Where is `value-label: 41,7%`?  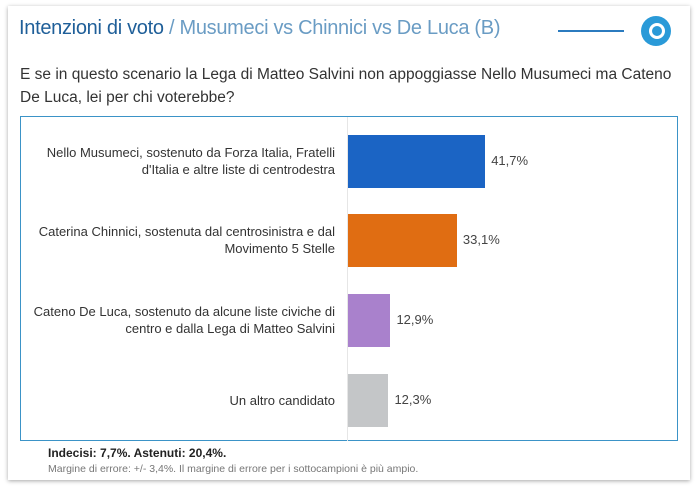
value-label: 41,7% is located at coordinates (510, 160).